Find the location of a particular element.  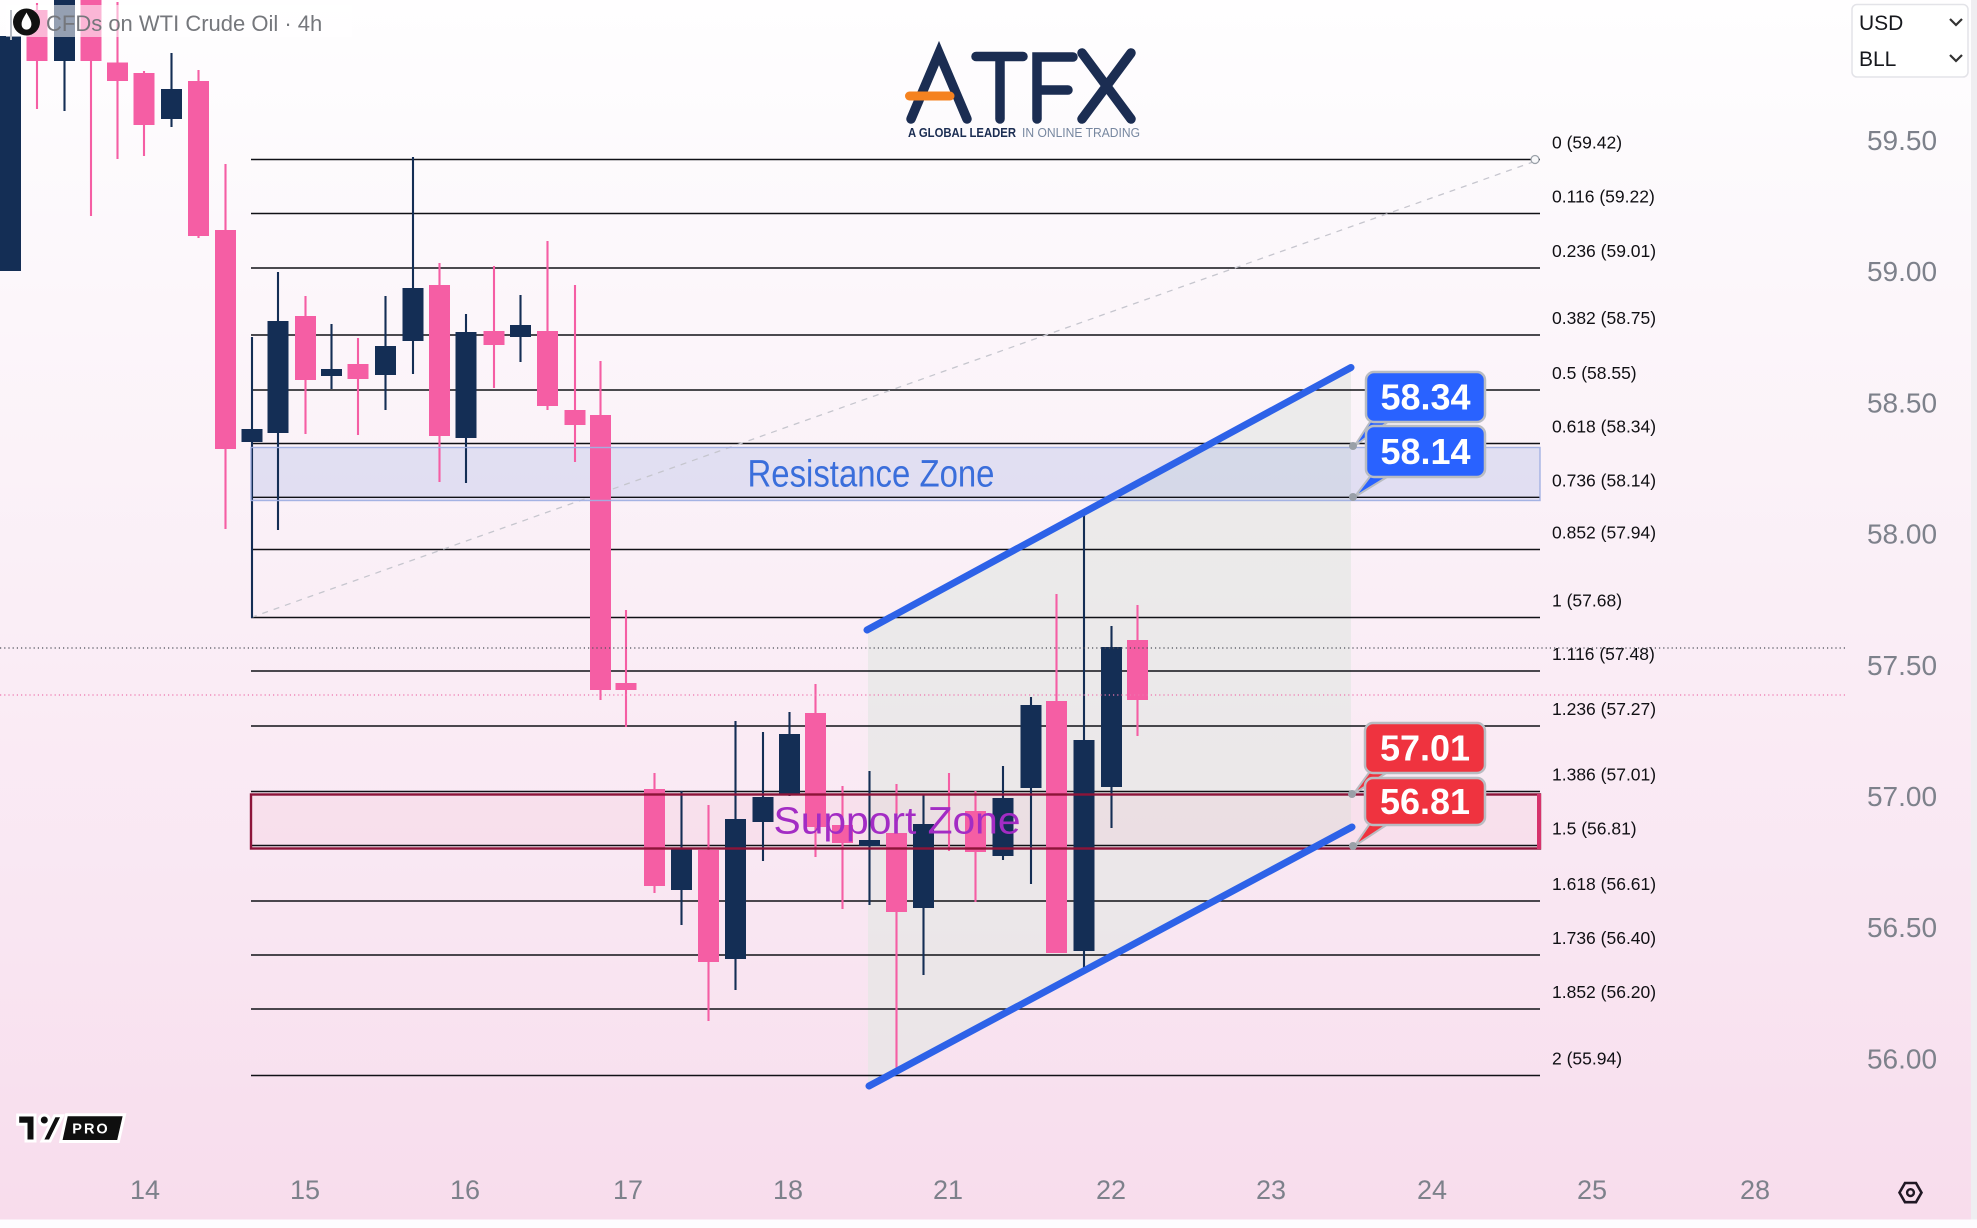

svg-text: 56.00 is located at coordinates (1902, 1058).